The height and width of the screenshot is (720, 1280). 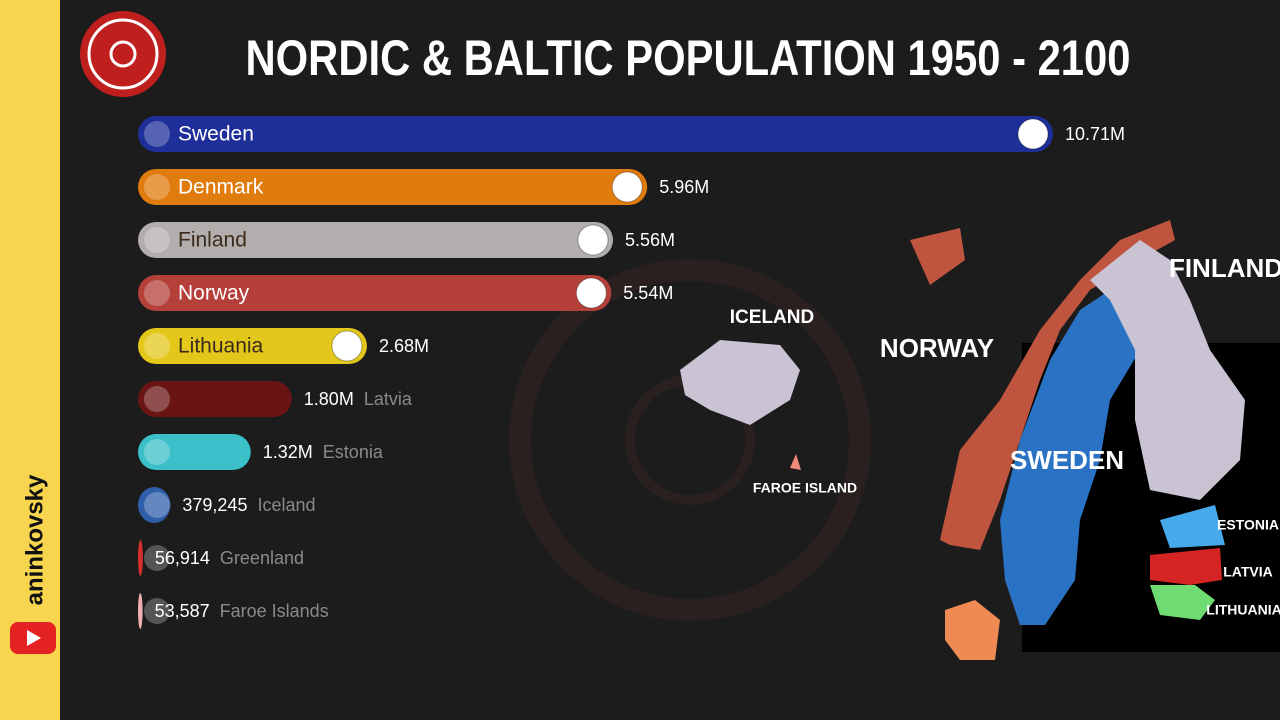 I want to click on side-strip, so click(x=30, y=360).